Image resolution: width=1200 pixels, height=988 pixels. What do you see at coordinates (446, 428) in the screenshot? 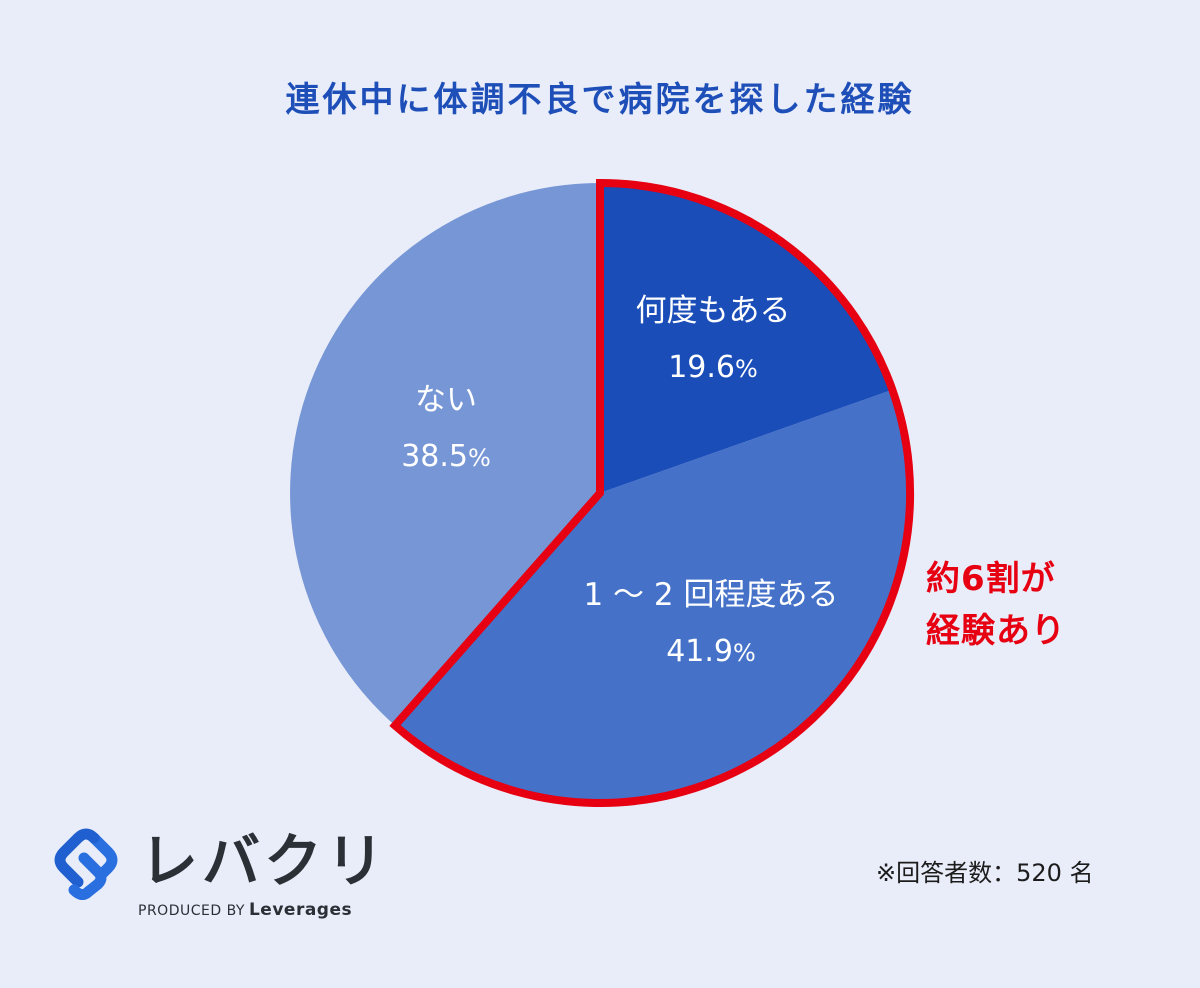
I see `slice-label-none: ない 38.5%` at bounding box center [446, 428].